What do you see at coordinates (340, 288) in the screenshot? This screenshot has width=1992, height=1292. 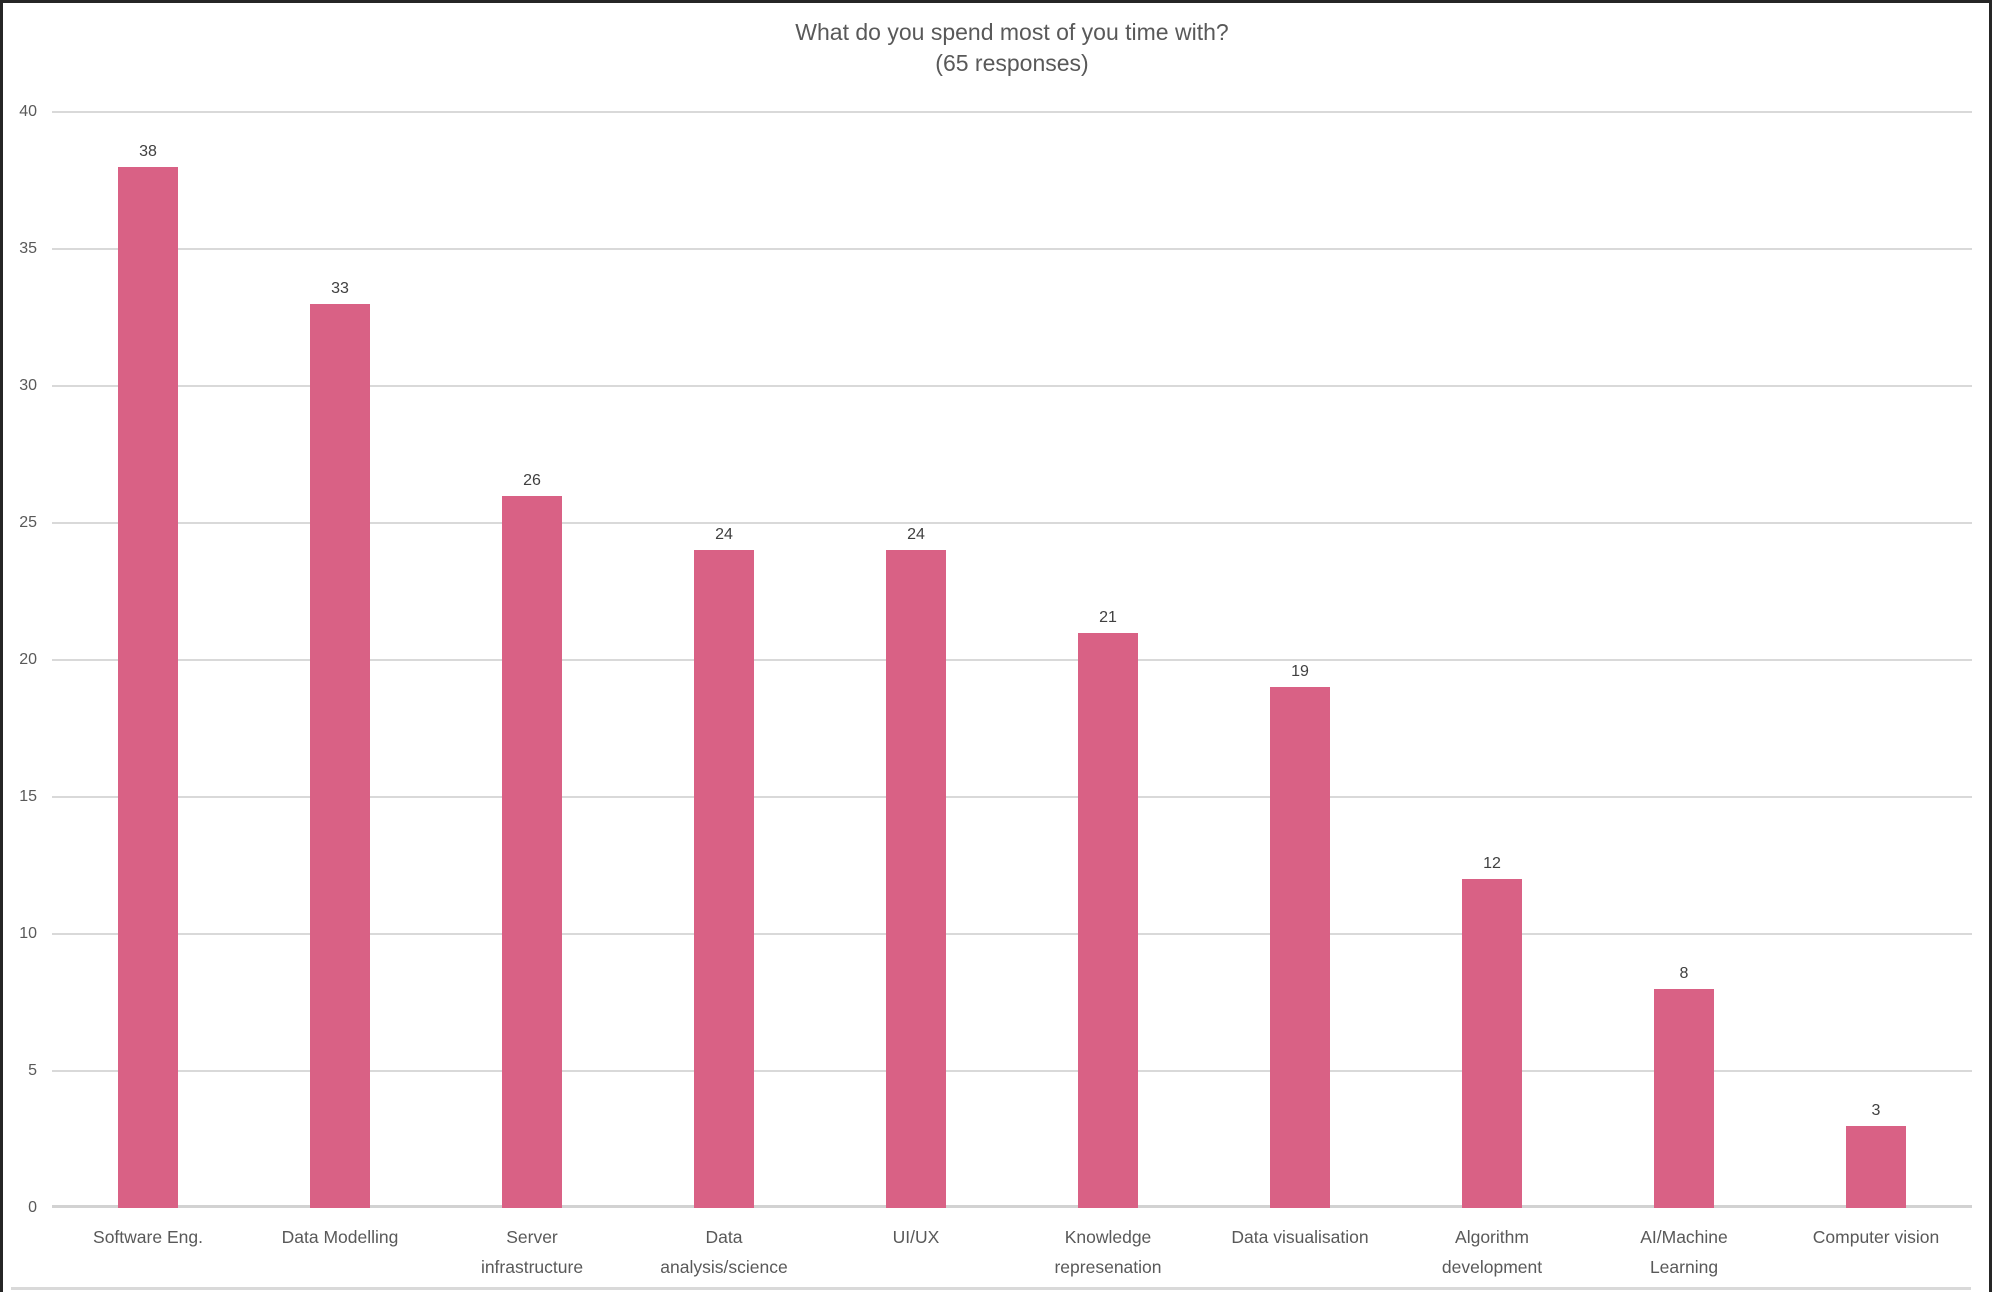 I see `bar-value-label: 33` at bounding box center [340, 288].